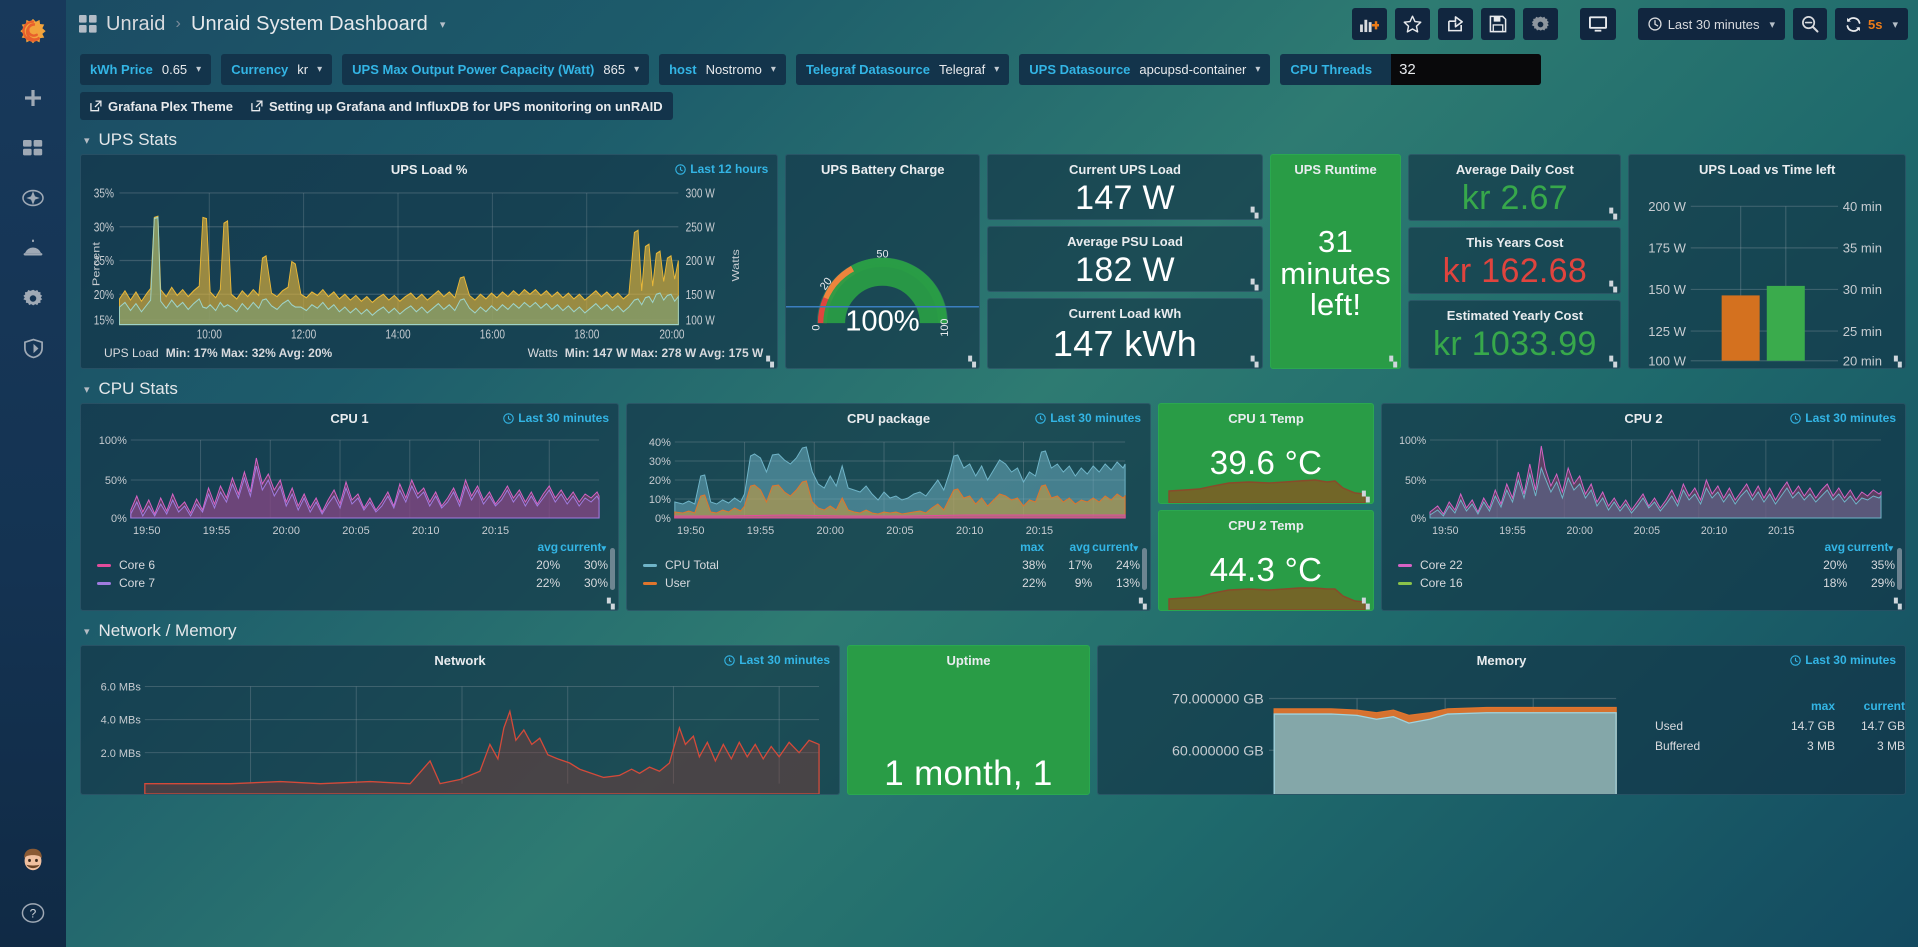 The image size is (1918, 947). What do you see at coordinates (33, 298) in the screenshot?
I see `sidebar-item-configuration` at bounding box center [33, 298].